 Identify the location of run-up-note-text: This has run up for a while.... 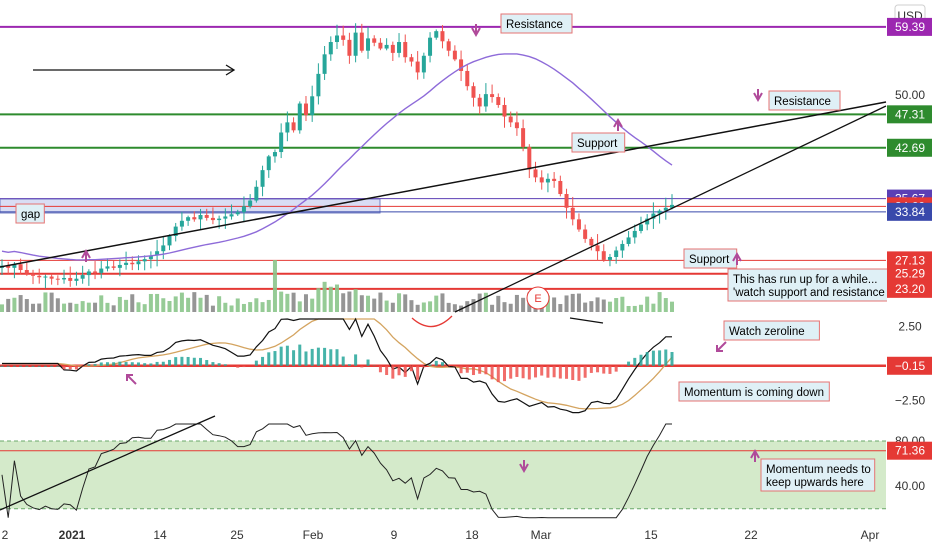
(805, 280).